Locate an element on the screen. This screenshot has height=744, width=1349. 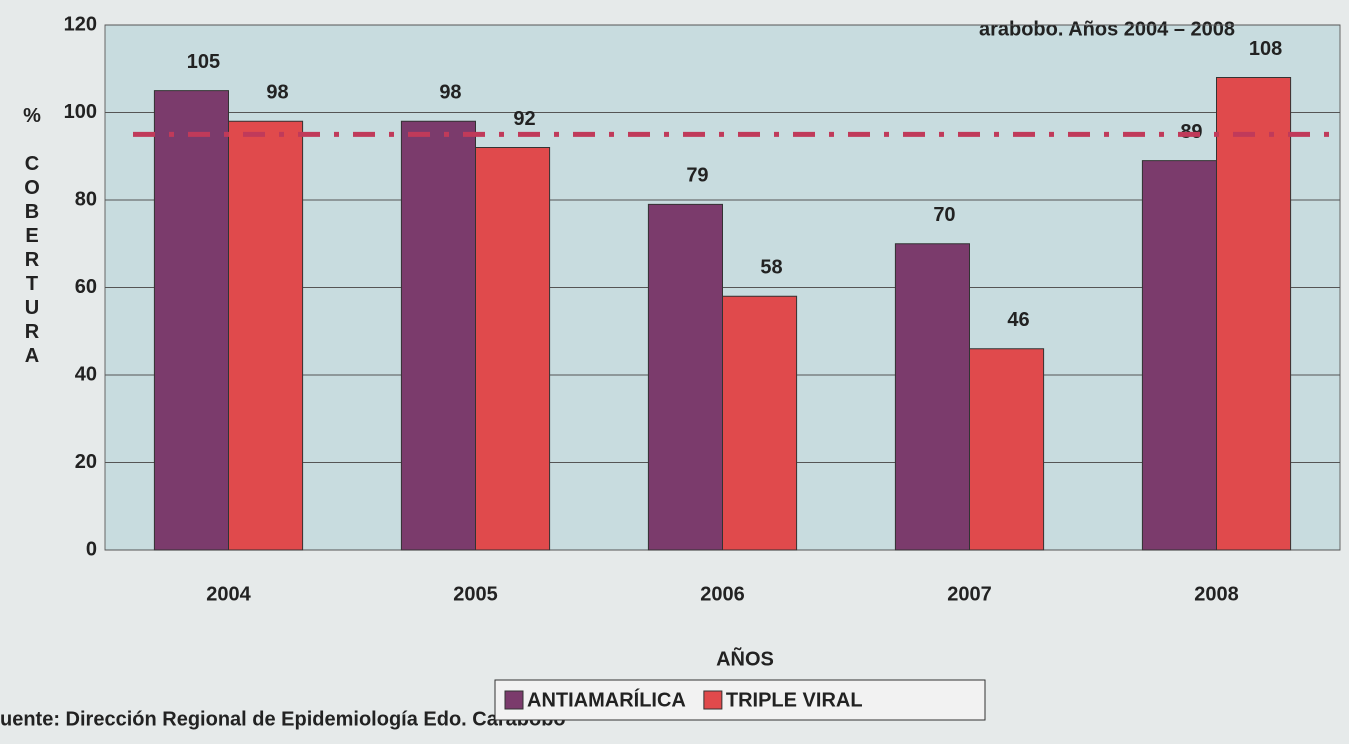
chart-title: arabobo. Años 2004 – 2008 is located at coordinates (1107, 29).